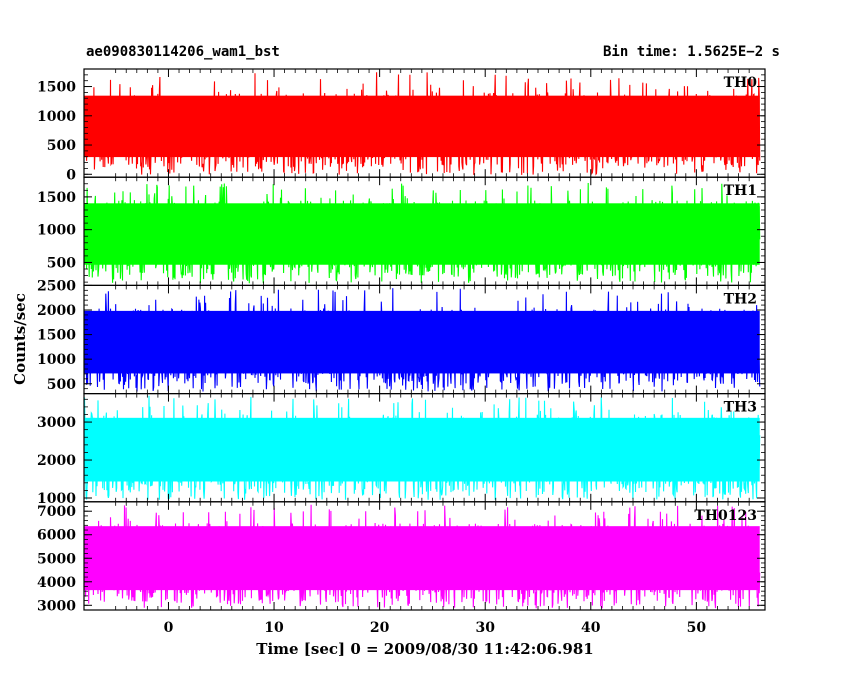 The image size is (850, 680). I want to click on bin-time-label: Bin time: 1.5625E−2 s, so click(691, 52).